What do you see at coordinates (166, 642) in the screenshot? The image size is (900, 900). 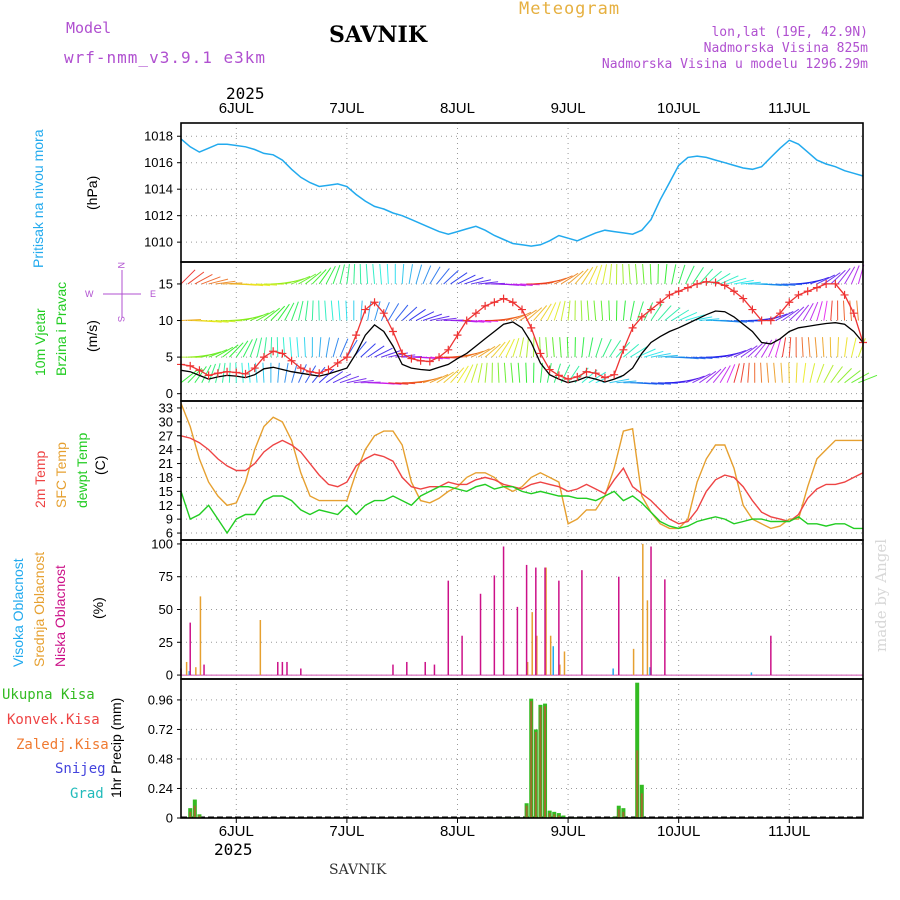 I see `ytick-label: 25` at bounding box center [166, 642].